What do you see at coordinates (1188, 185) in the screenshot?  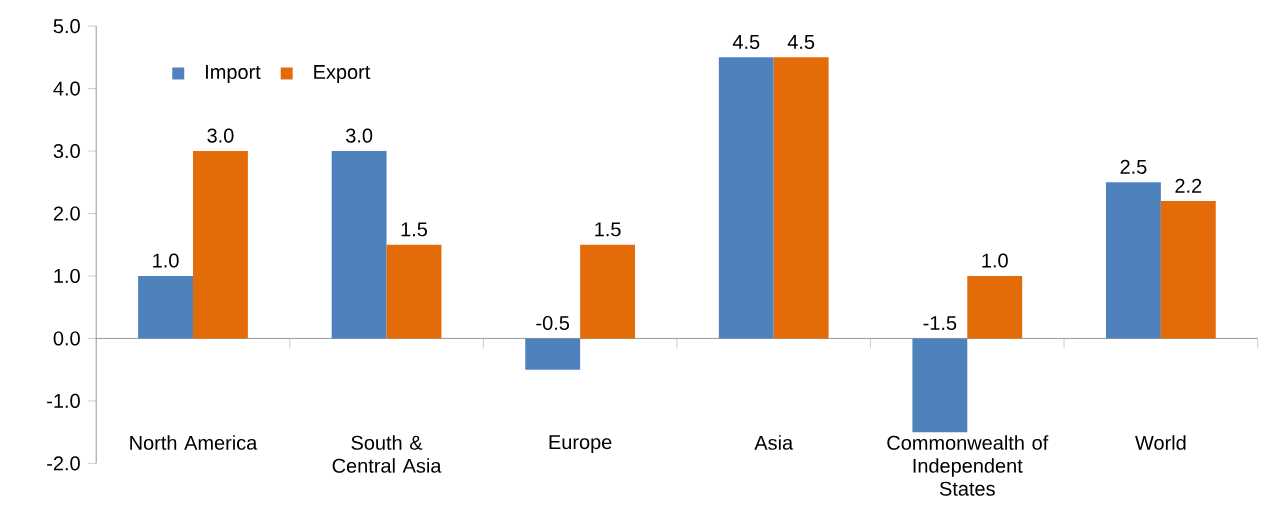 I see `data-label: 2.2` at bounding box center [1188, 185].